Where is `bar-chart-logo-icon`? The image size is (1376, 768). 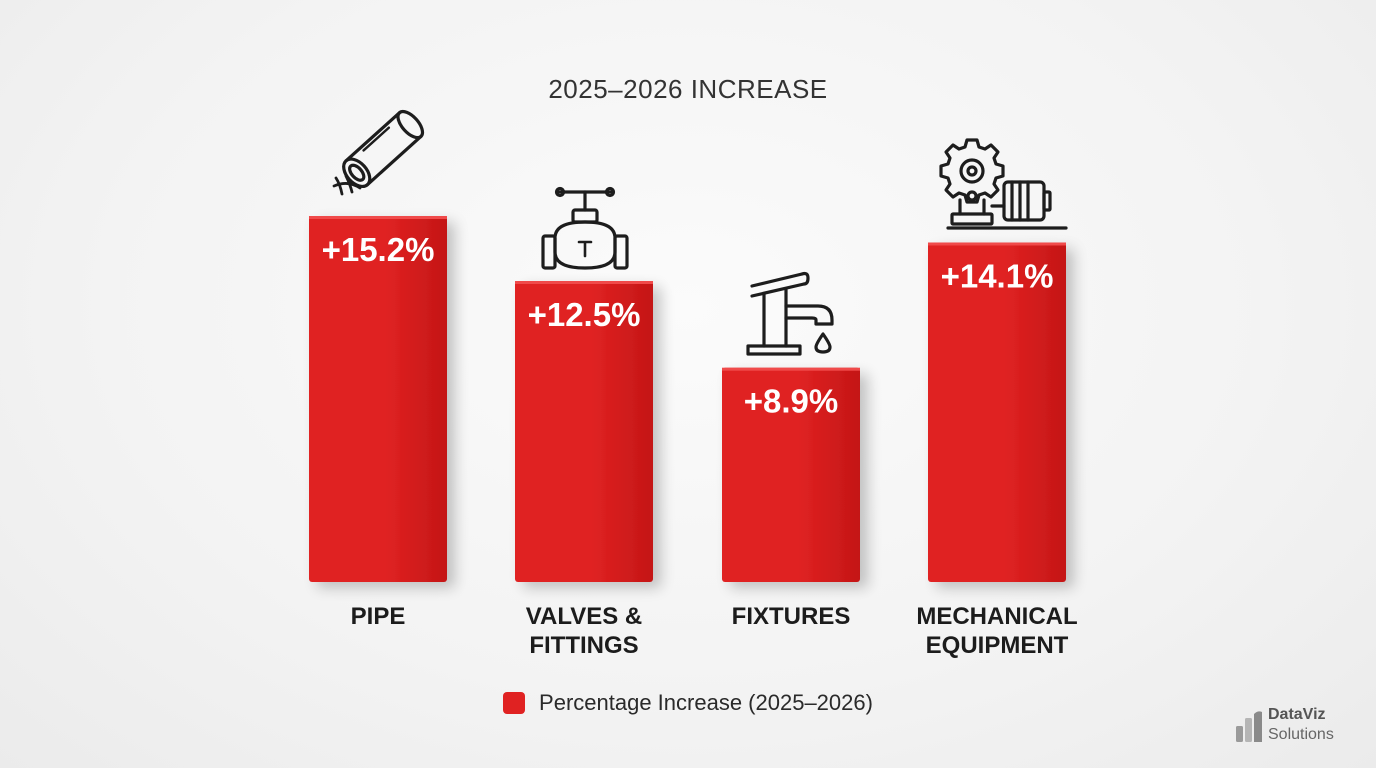 bar-chart-logo-icon is located at coordinates (1249, 726).